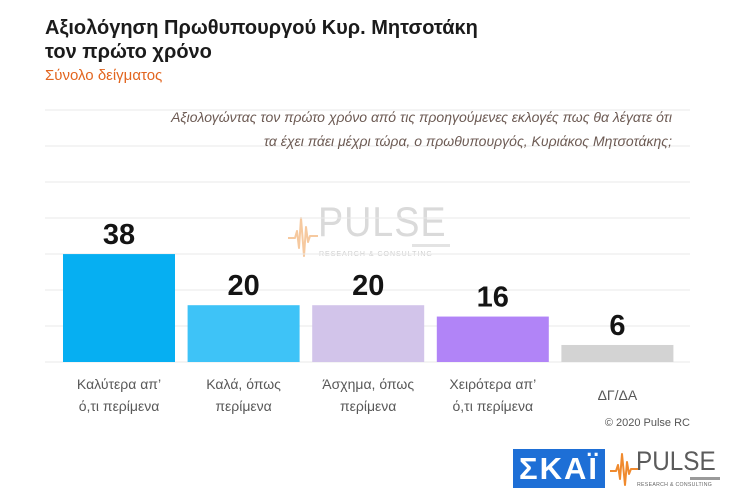 The image size is (735, 500). Describe the element at coordinates (368, 395) in the screenshot. I see `category-label-bad-as-expected: Άσχημα, όπως περίμενα` at that location.